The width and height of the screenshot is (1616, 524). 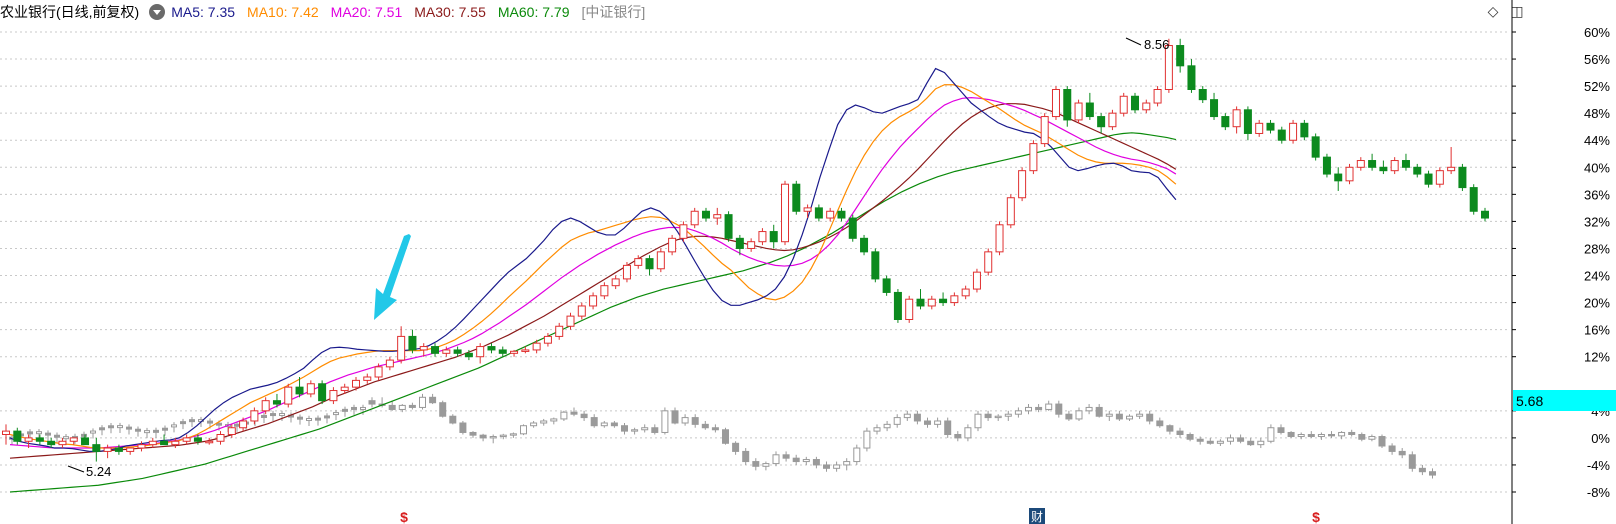 I want to click on y-tick-label: 44%, so click(x=1597, y=140).